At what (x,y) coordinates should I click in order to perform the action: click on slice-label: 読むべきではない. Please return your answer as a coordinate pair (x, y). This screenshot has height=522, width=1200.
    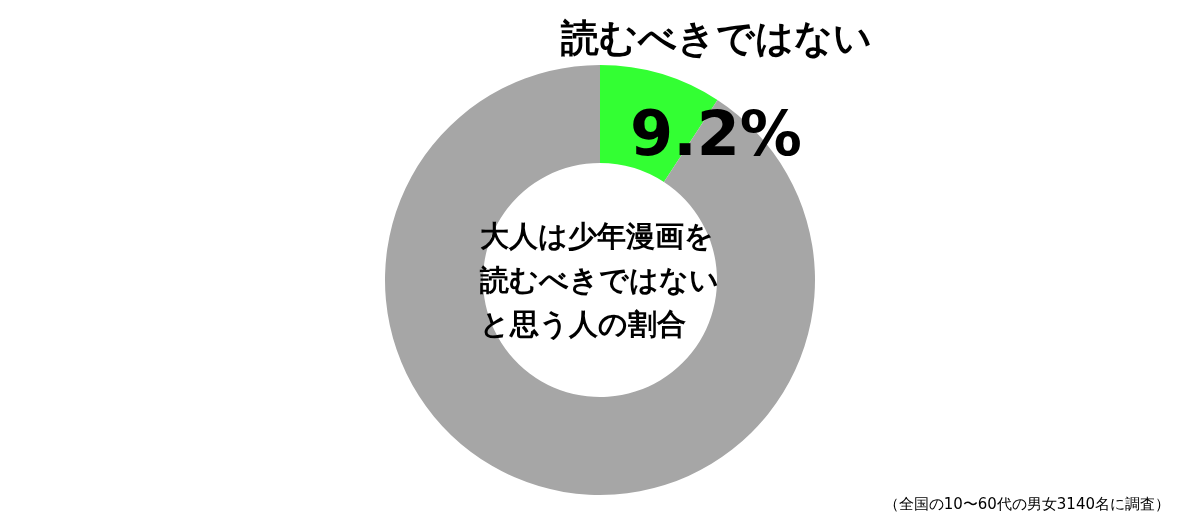
    Looking at the image, I should click on (716, 38).